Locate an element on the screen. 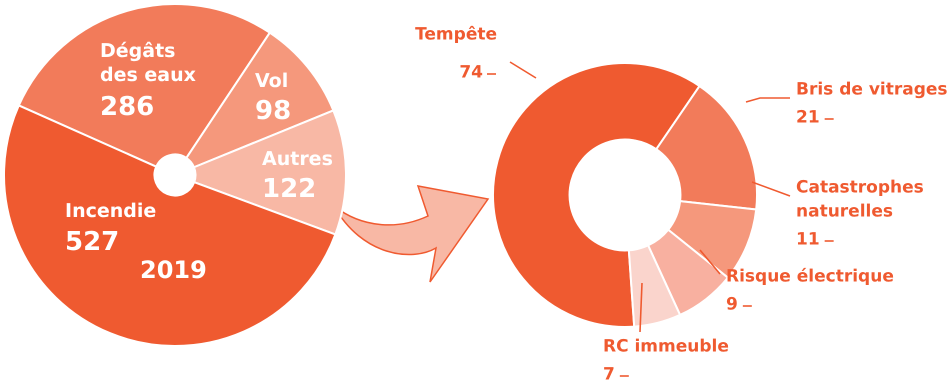 The image size is (951, 387). data-label: 11 is located at coordinates (808, 239).